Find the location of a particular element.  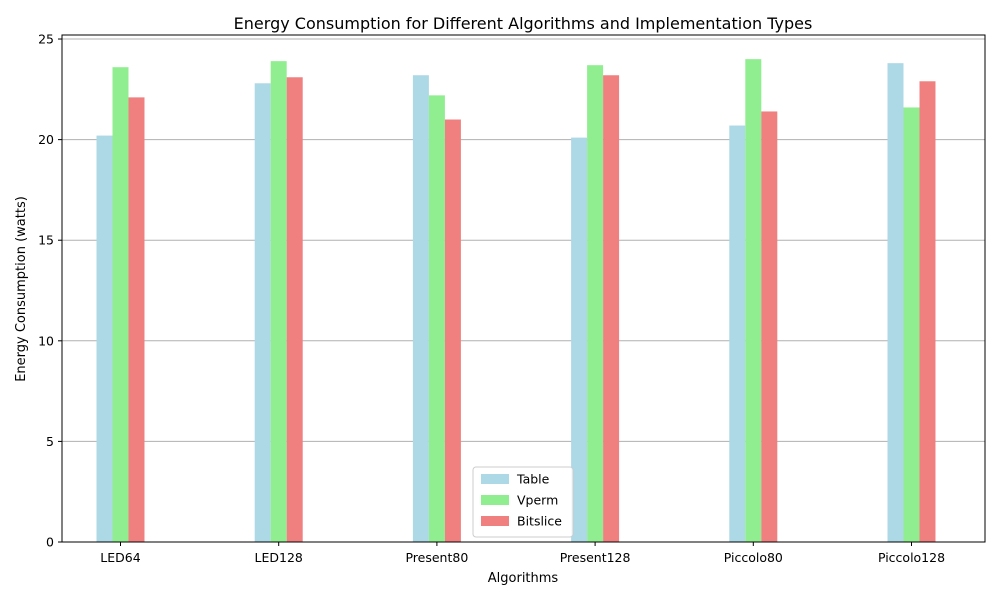

bar-table-led128 is located at coordinates (262, 313).